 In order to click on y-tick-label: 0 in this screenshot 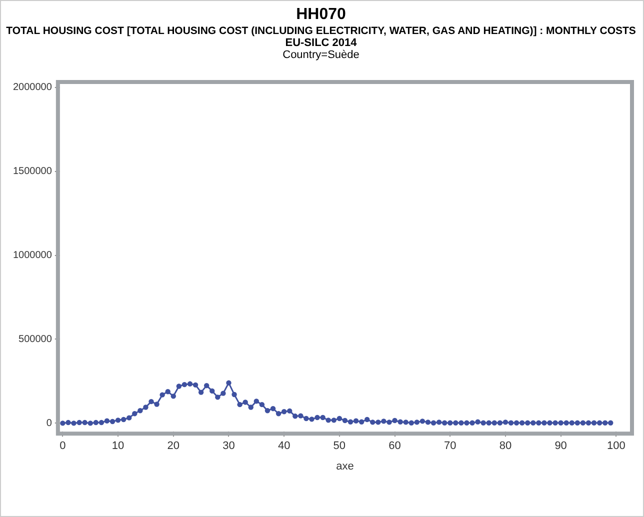, I will do `click(49, 423)`.